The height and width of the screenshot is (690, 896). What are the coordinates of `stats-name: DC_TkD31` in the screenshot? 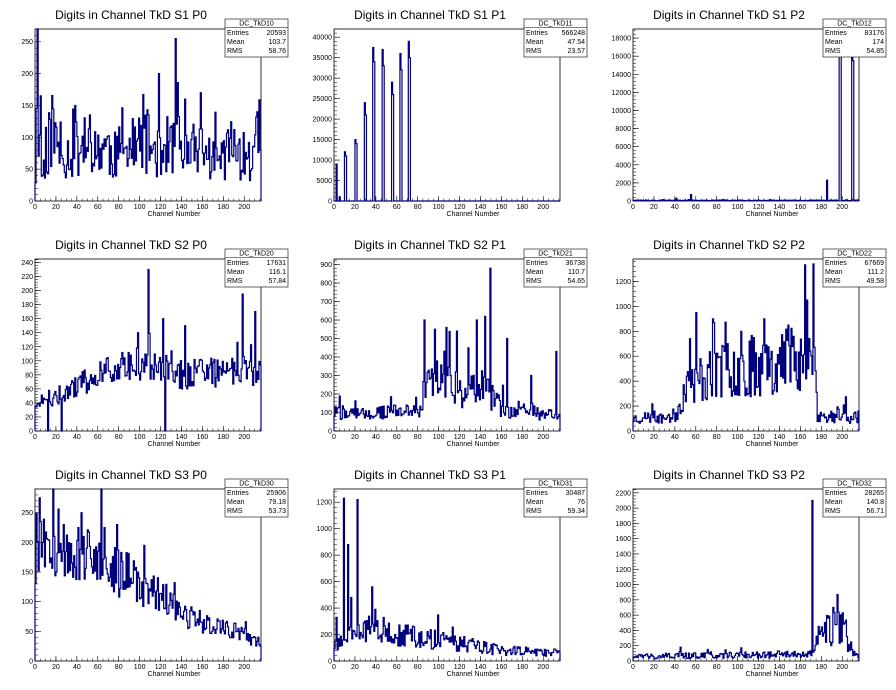 It's located at (555, 484).